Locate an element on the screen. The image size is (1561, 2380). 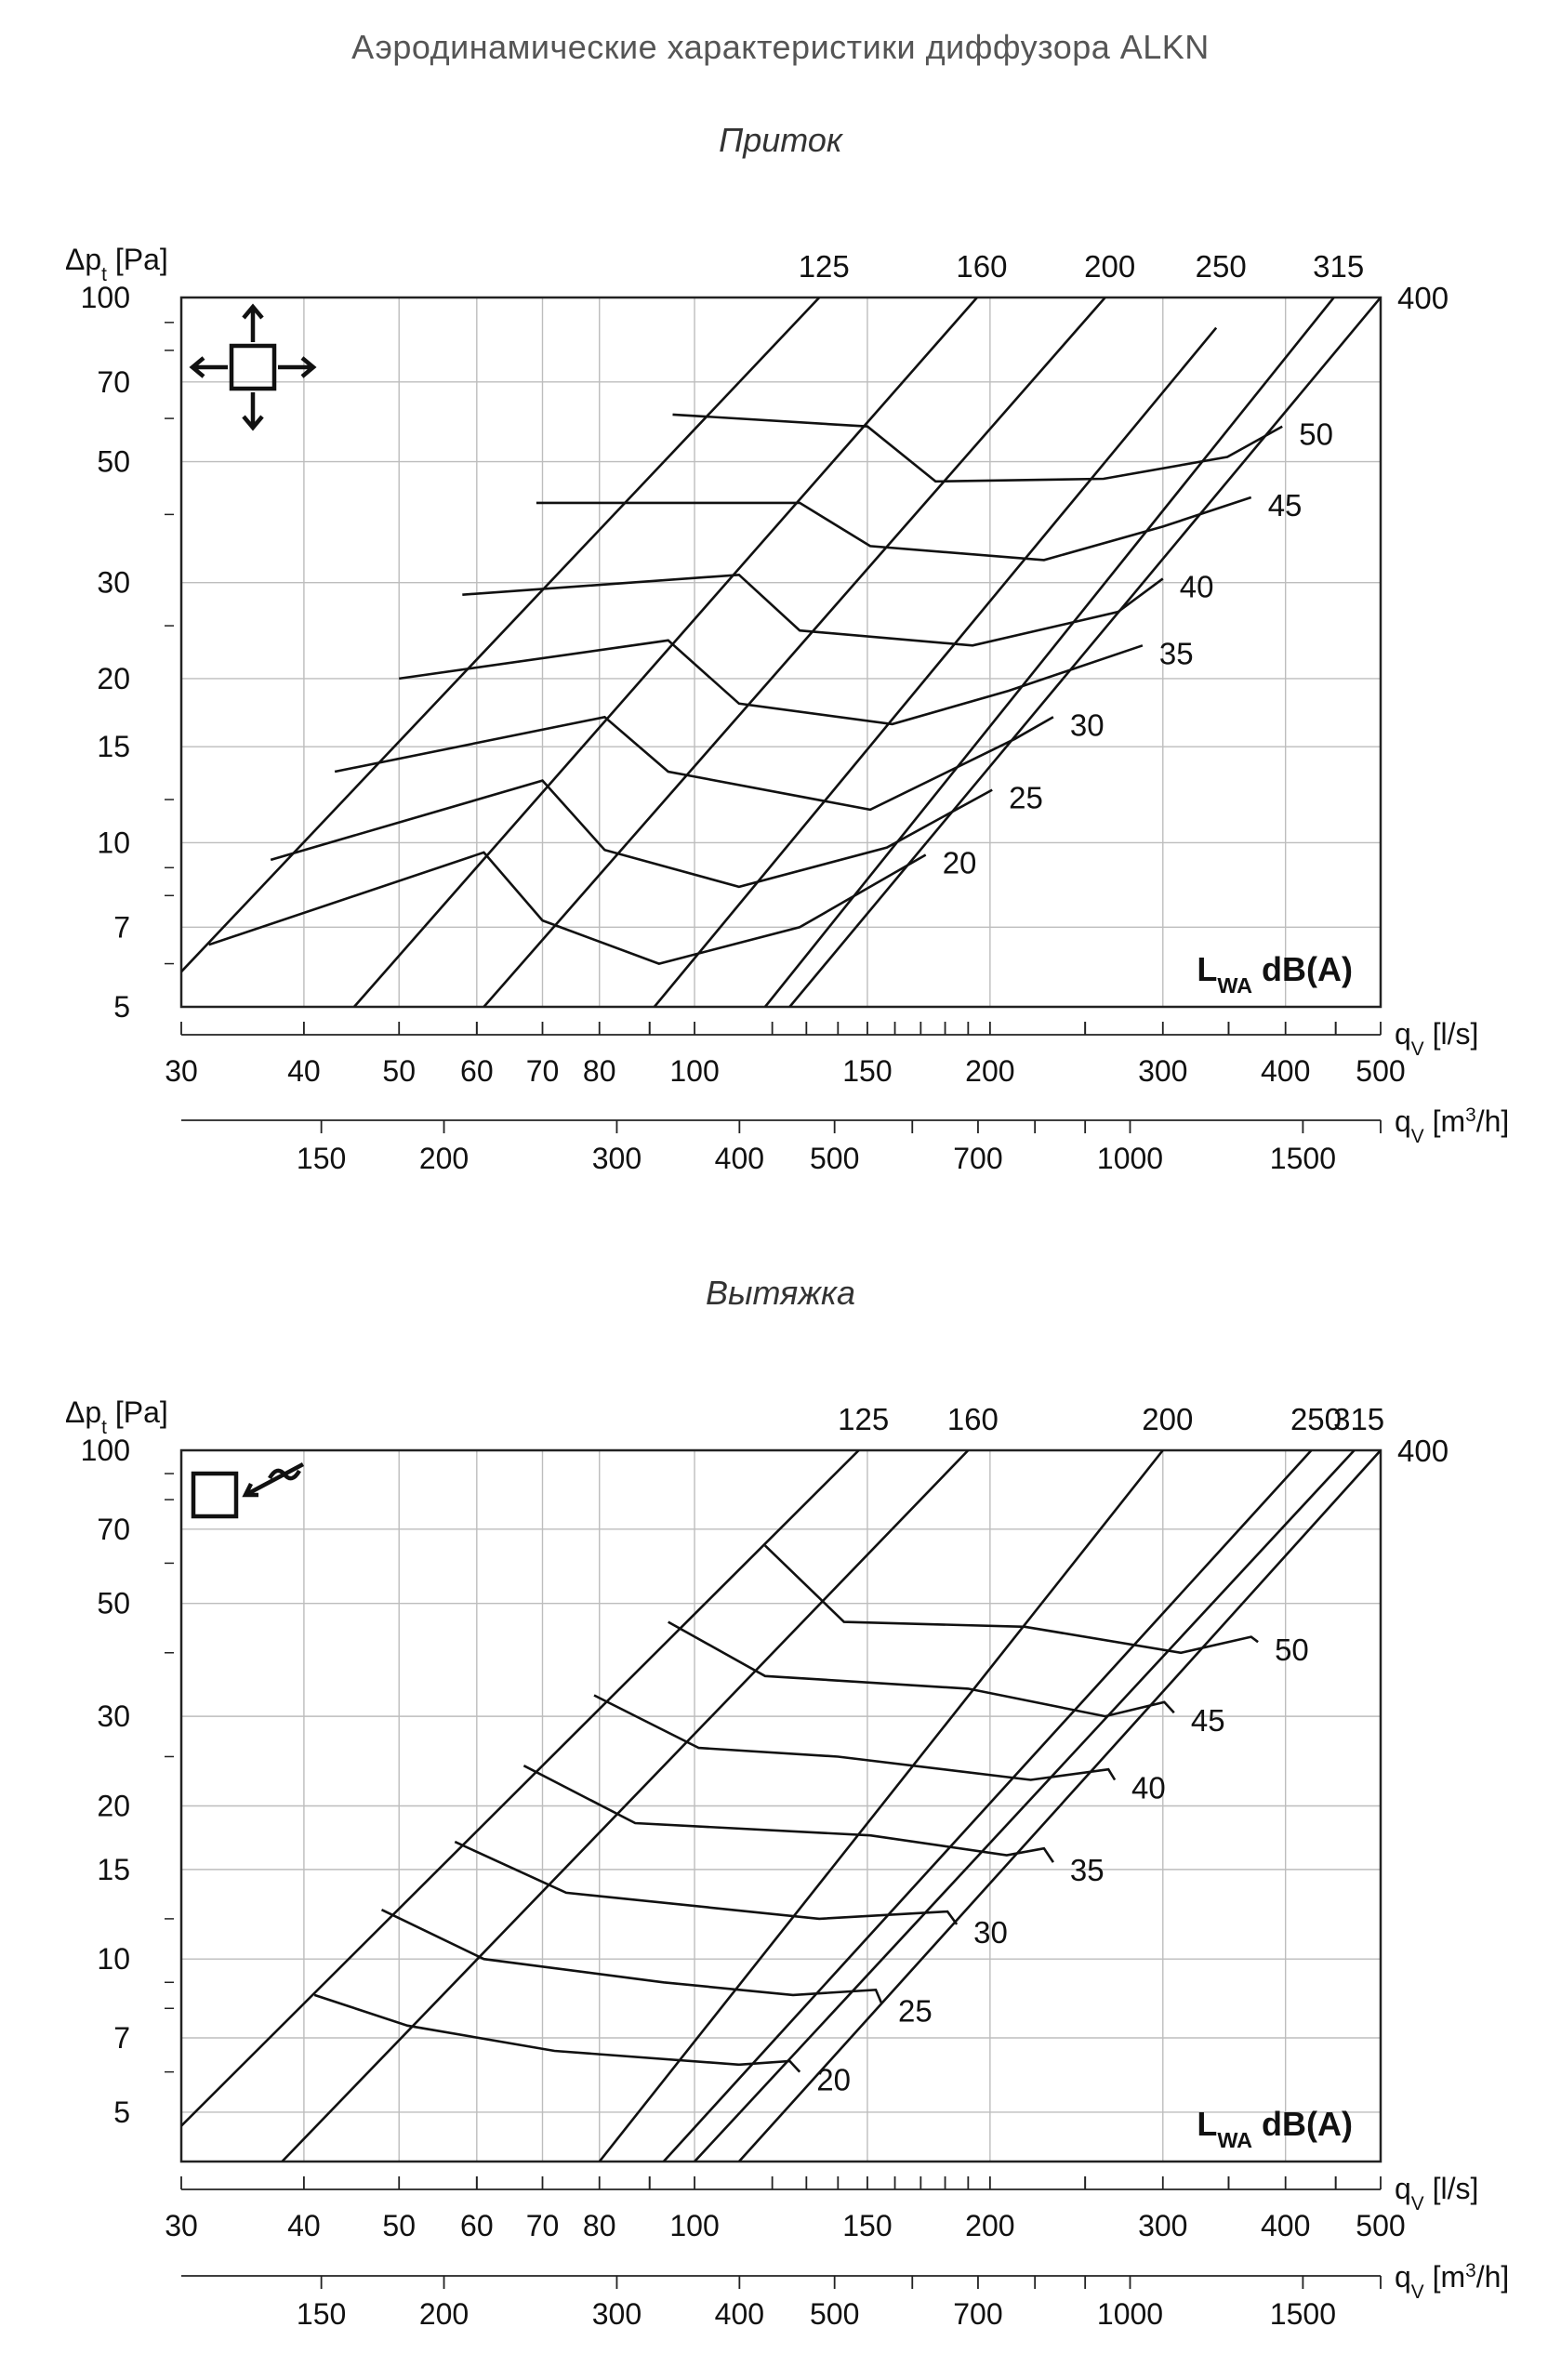
x-tick-label-ls: 300 is located at coordinates (1162, 1071).